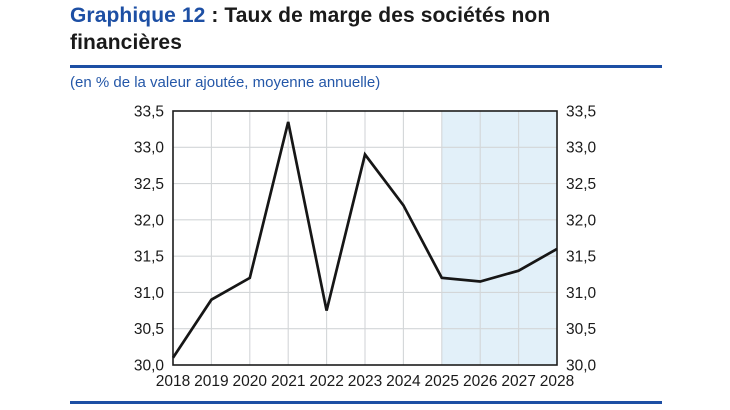  What do you see at coordinates (581, 365) in the screenshot?
I see `y-tick-label-right: 30,0` at bounding box center [581, 365].